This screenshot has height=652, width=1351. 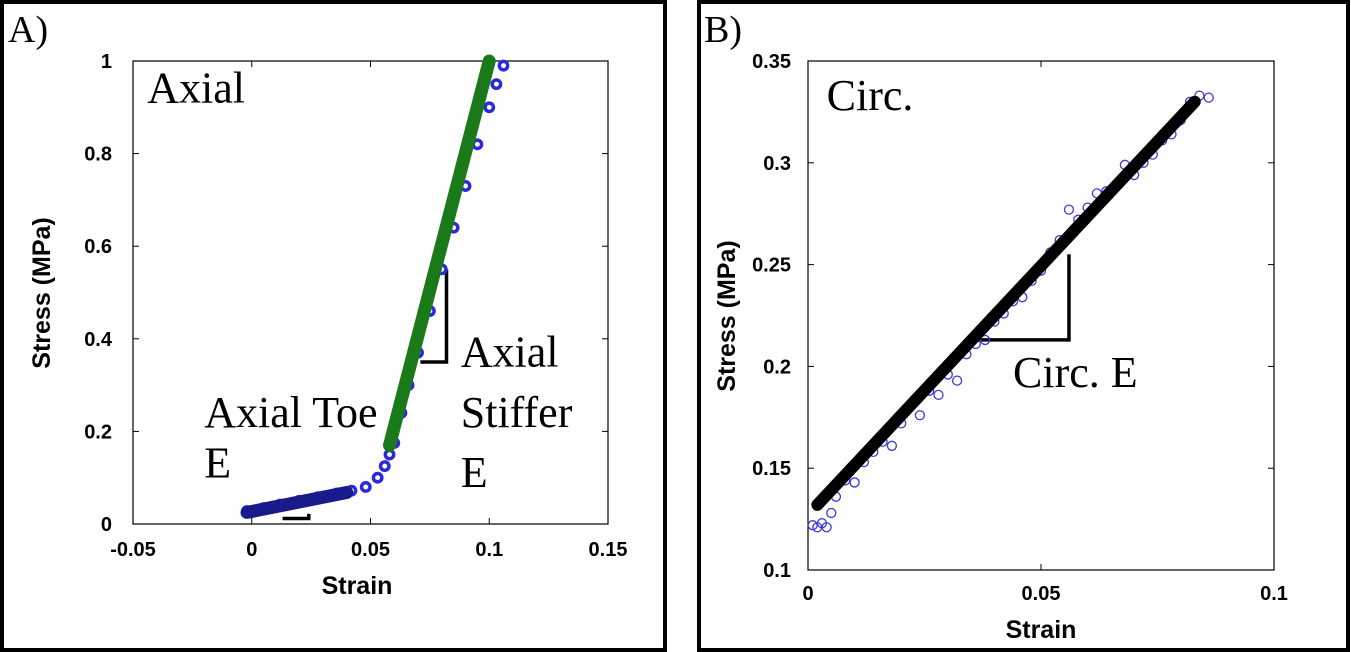 I want to click on y-tick-label: 0, so click(x=106, y=525).